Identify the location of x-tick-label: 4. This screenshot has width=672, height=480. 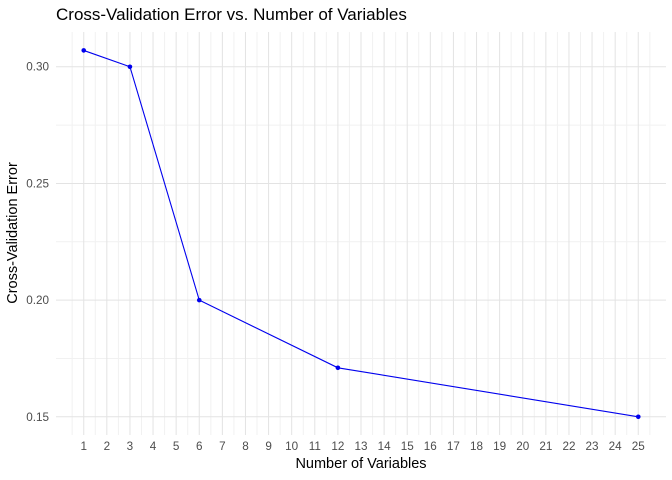
(153, 446).